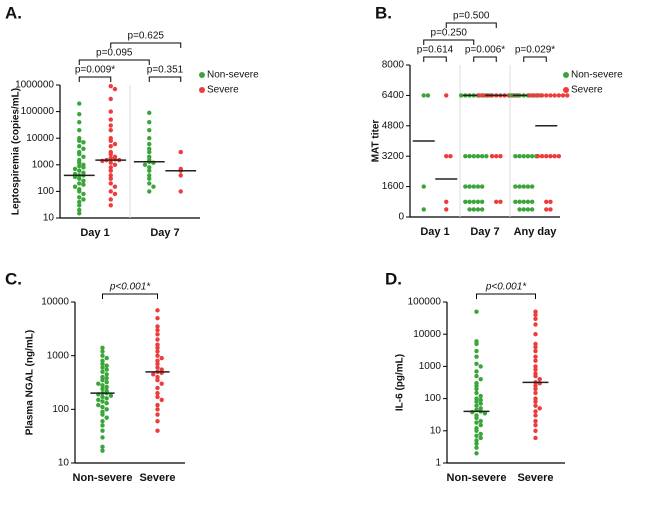 This screenshot has width=667, height=514. Describe the element at coordinates (430, 366) in the screenshot. I see `y-tick-label: 1000` at that location.